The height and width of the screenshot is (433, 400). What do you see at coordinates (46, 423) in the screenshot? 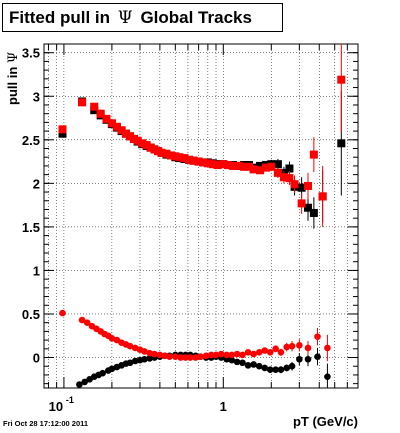
I see `timestamp: Fri Oct 28 17:12:00 2011` at bounding box center [46, 423].